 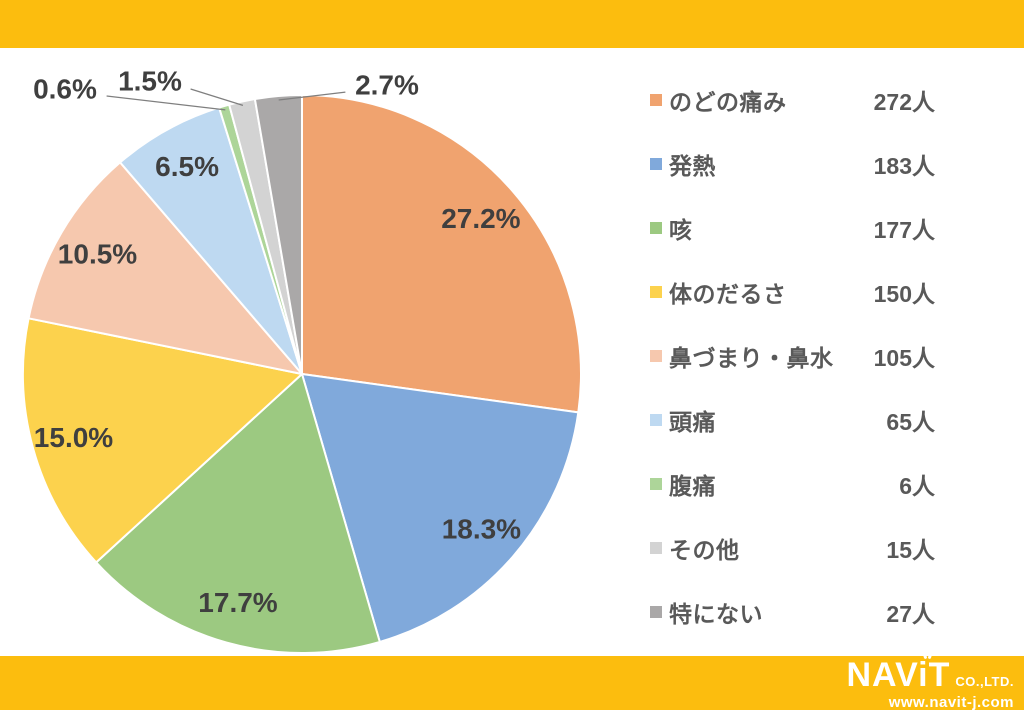 I want to click on legend-item: 特にない 27人, so click(x=792, y=612).